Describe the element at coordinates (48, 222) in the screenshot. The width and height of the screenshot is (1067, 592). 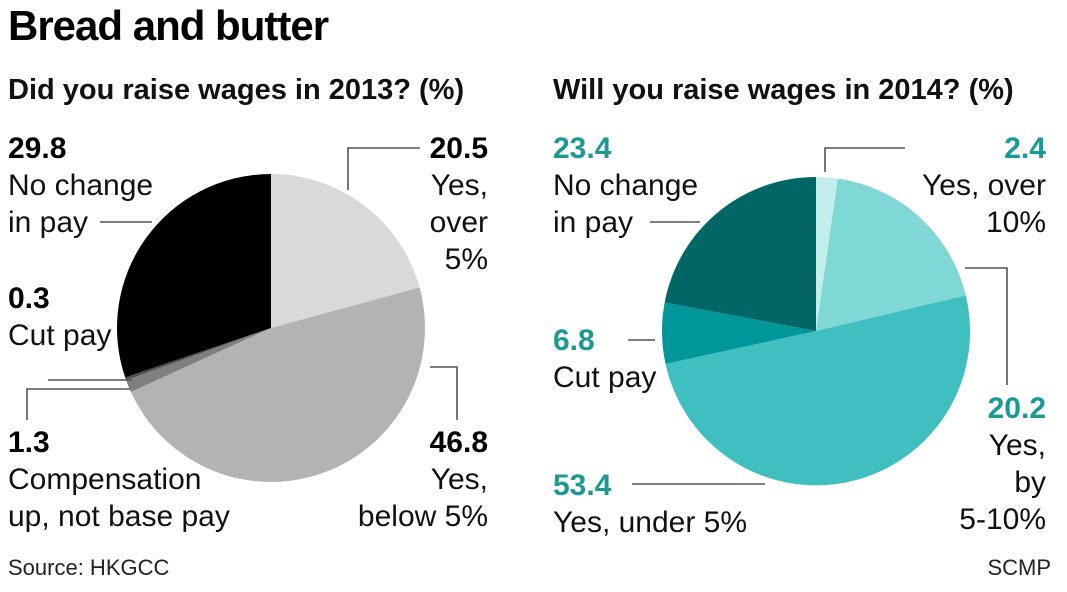
I see `pie-0-label-4-1: in pay` at that location.